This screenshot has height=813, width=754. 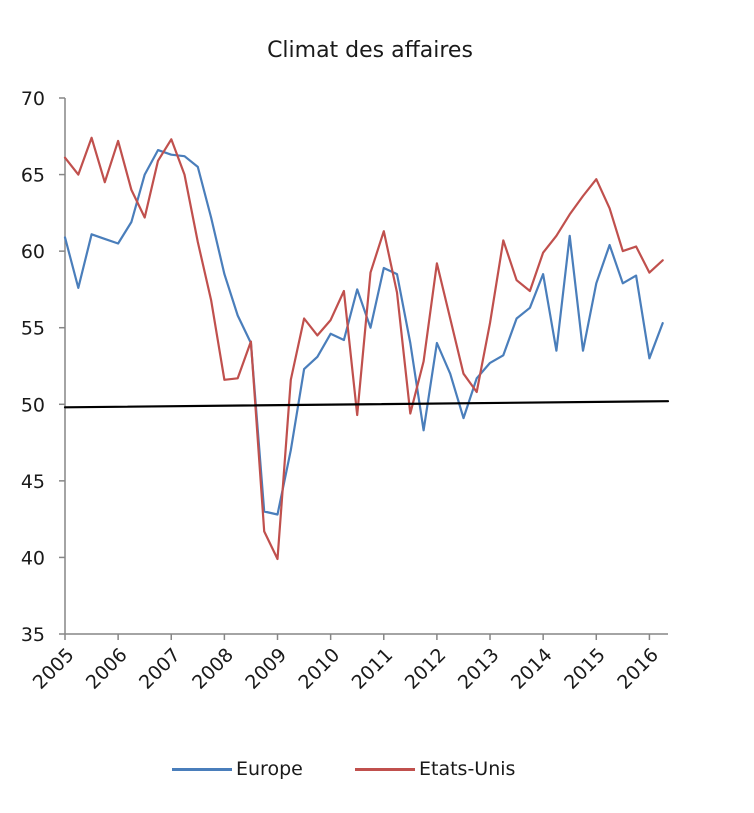 I want to click on legend-swatch-europe, so click(x=202, y=769).